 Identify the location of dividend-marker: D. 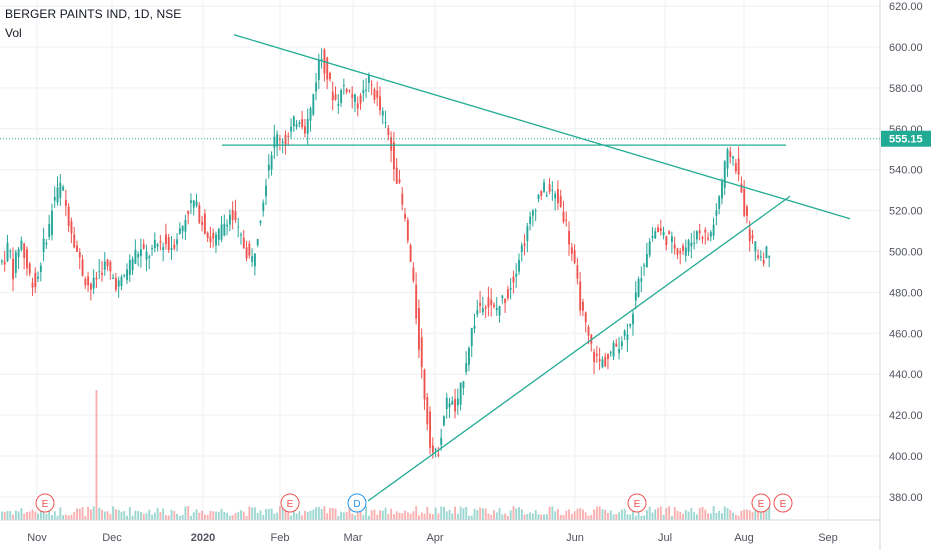
(357, 503).